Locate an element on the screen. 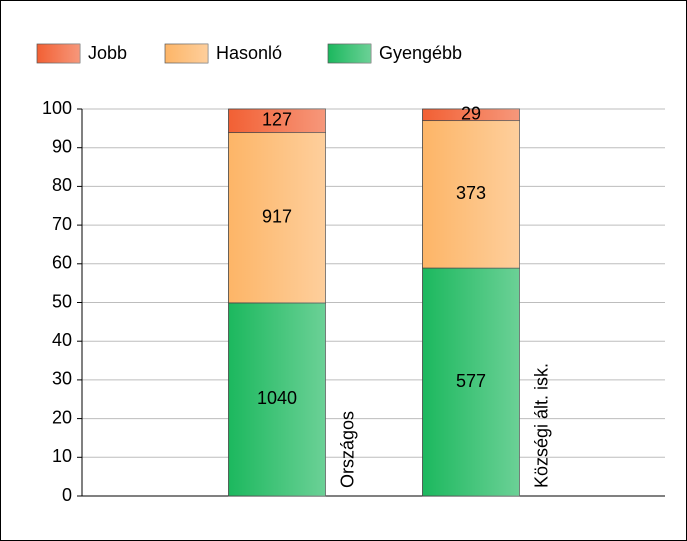 The image size is (687, 541). legend-label: Hasonló is located at coordinates (249, 53).